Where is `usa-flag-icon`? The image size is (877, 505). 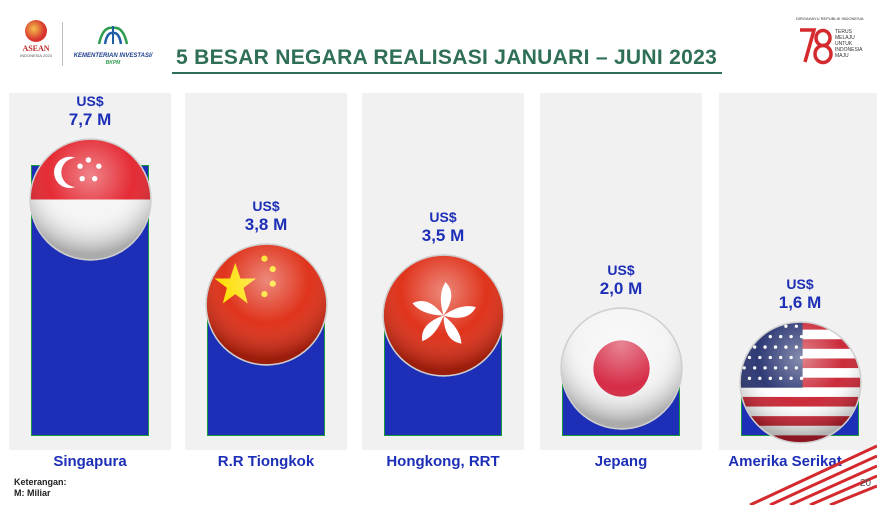
usa-flag-icon is located at coordinates (800, 385).